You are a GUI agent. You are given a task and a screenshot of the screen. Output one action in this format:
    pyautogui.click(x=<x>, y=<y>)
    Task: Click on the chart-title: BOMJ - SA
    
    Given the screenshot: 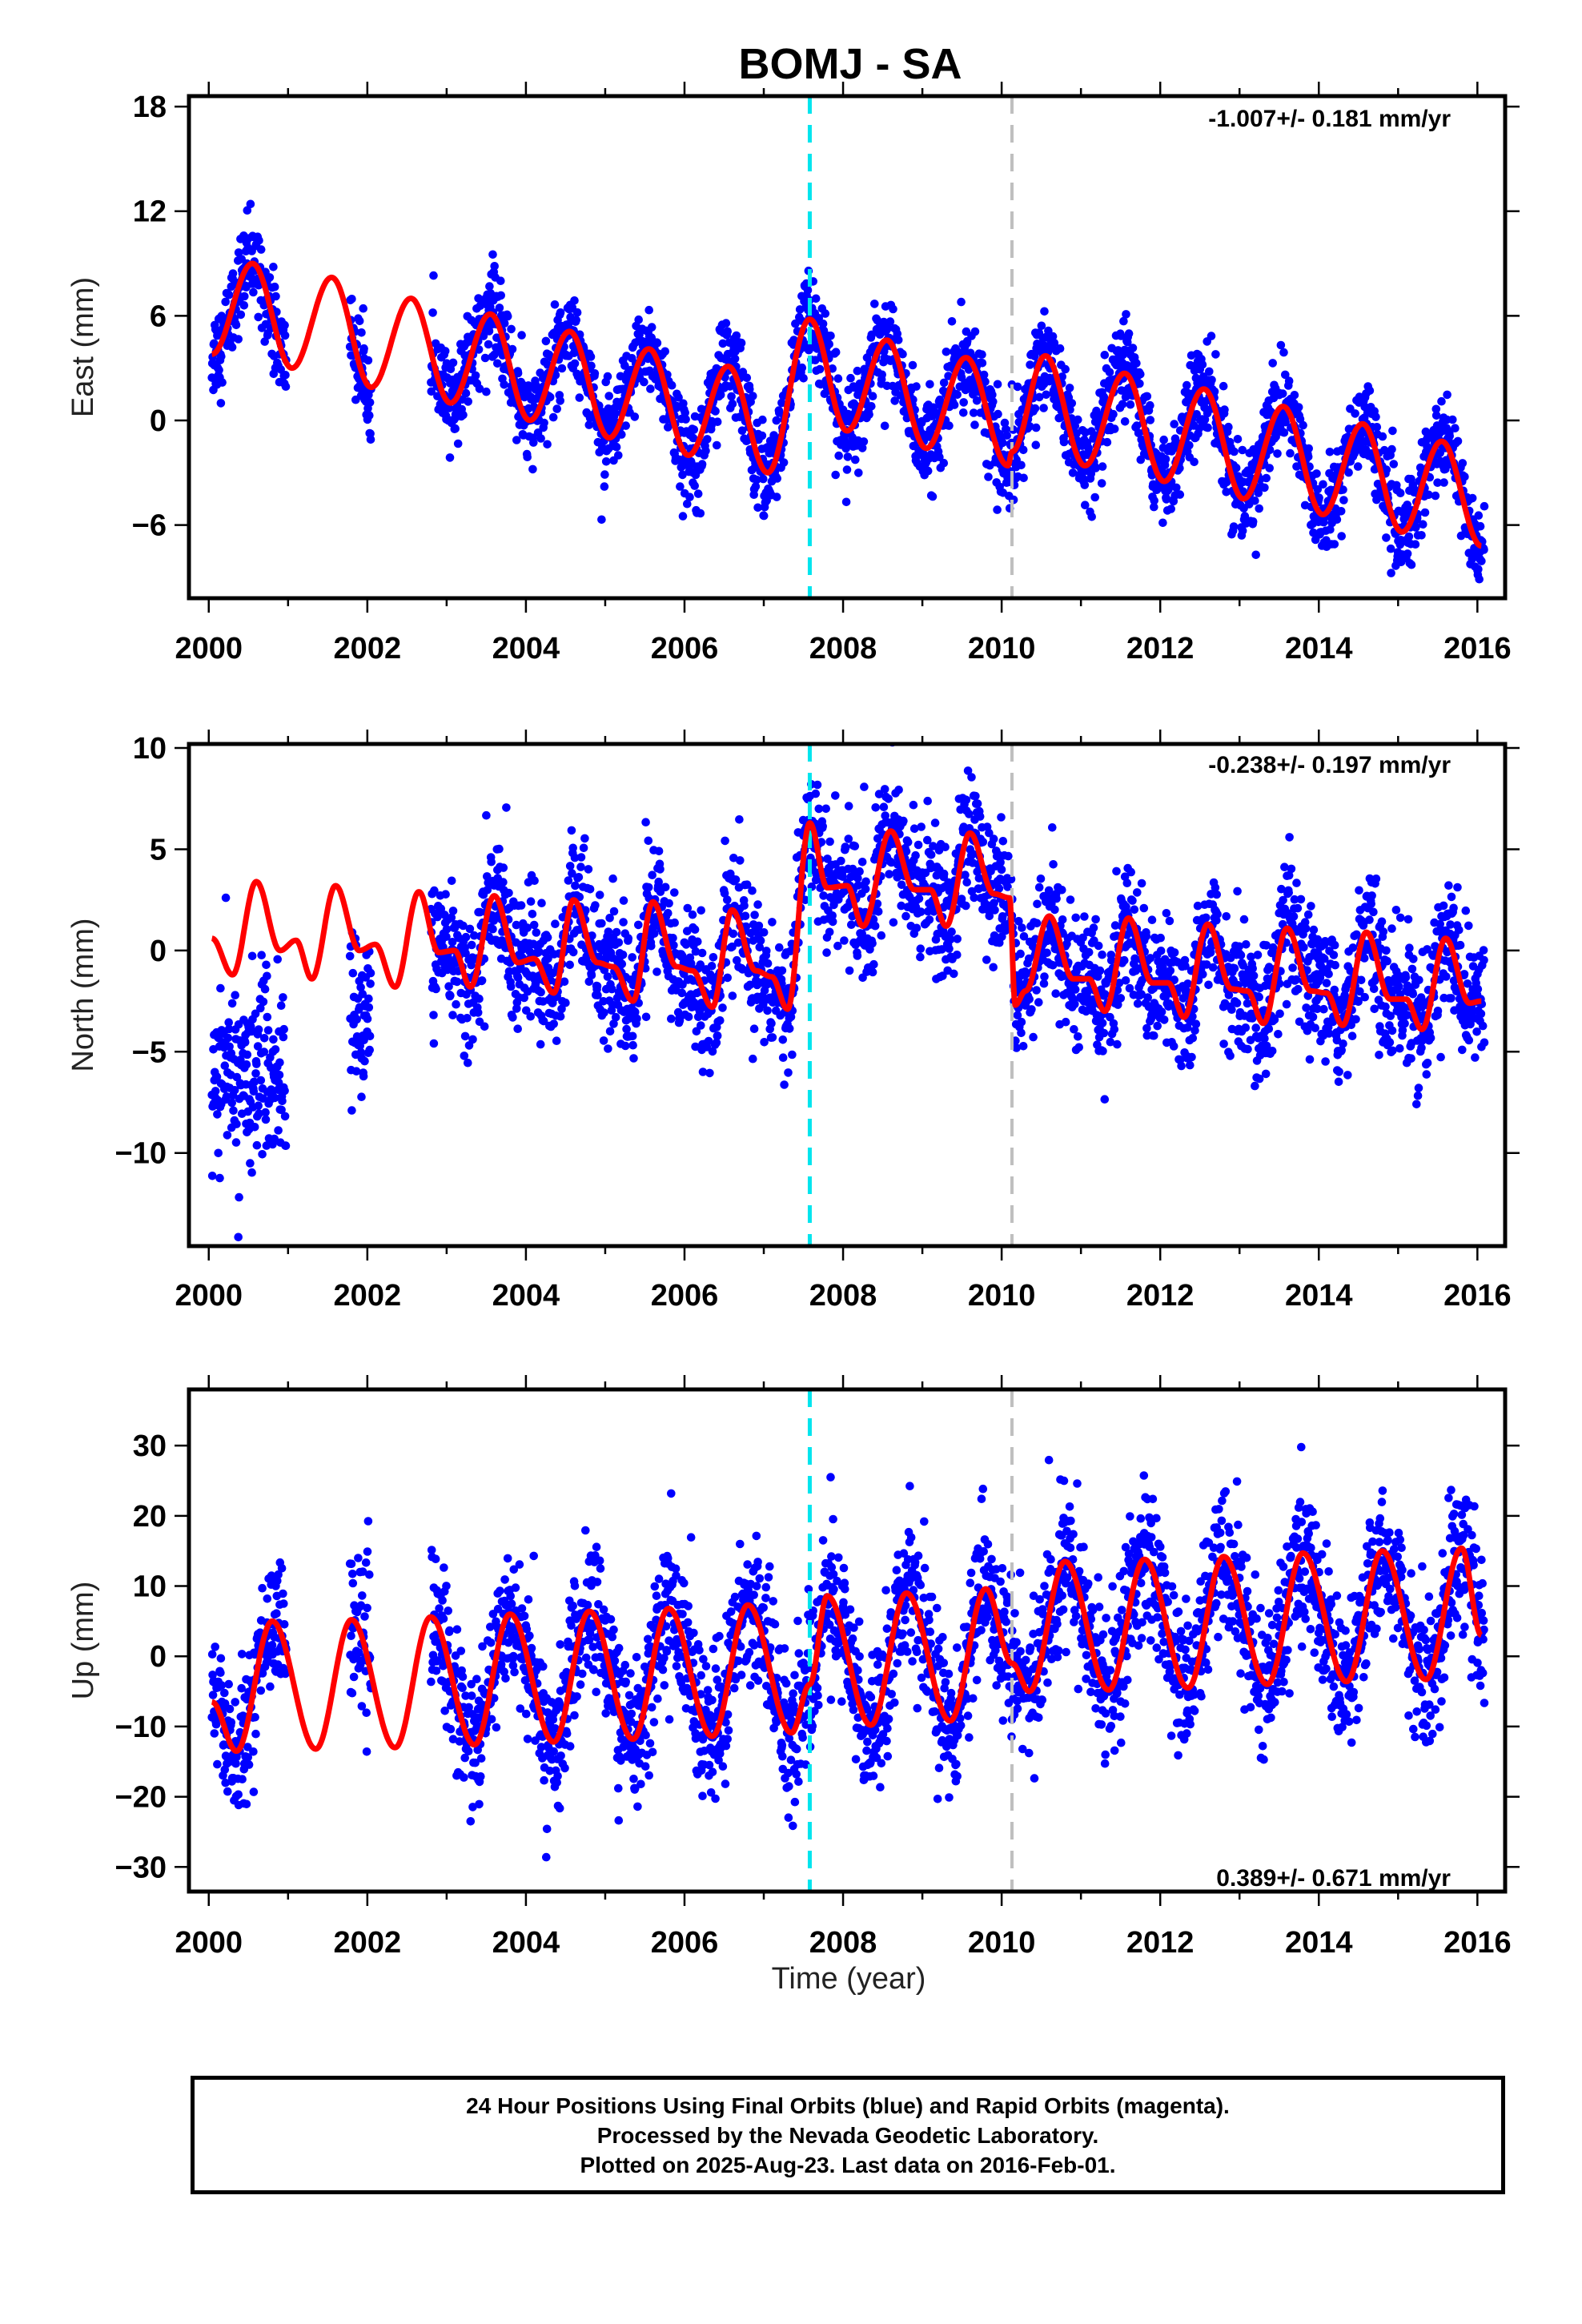 What is the action you would take?
    pyautogui.click(x=850, y=64)
    